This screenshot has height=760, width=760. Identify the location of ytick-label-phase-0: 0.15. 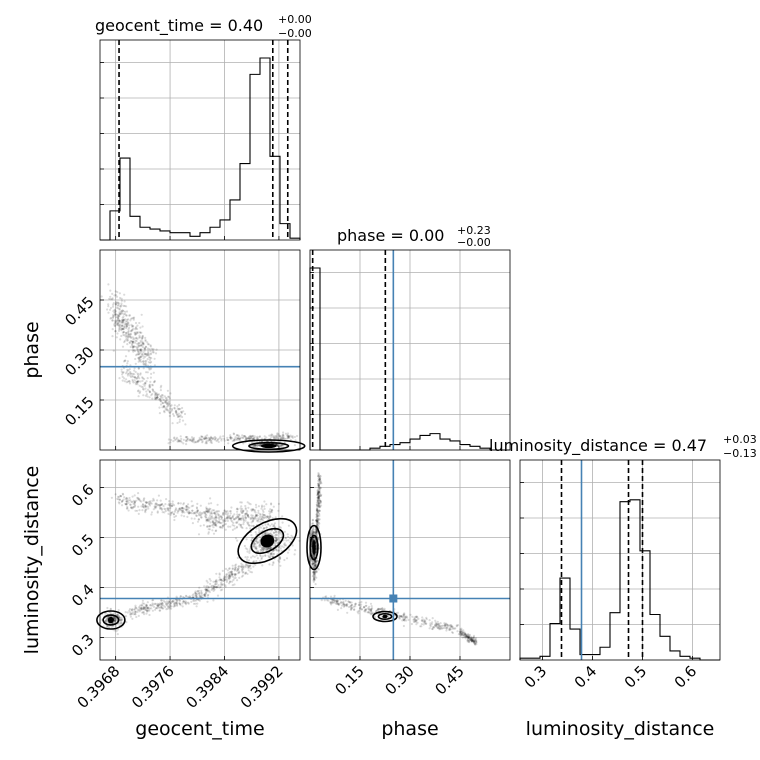
(79, 411).